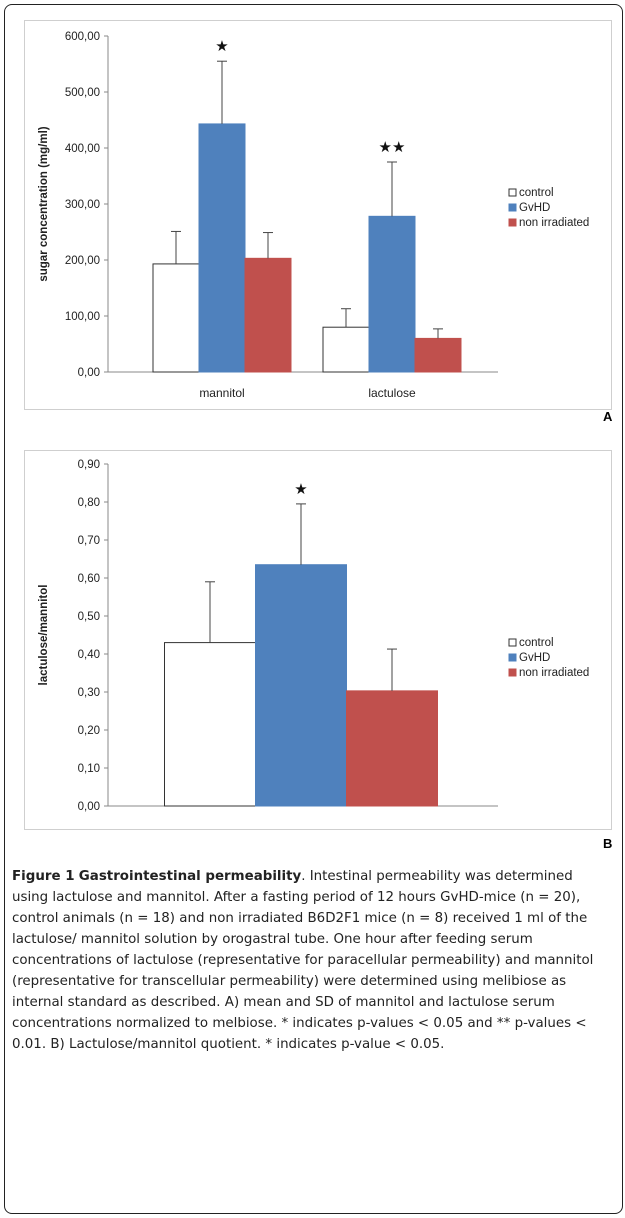 This screenshot has width=625, height=1218. I want to click on chartb-y-tick-label: 0,30, so click(89, 693).